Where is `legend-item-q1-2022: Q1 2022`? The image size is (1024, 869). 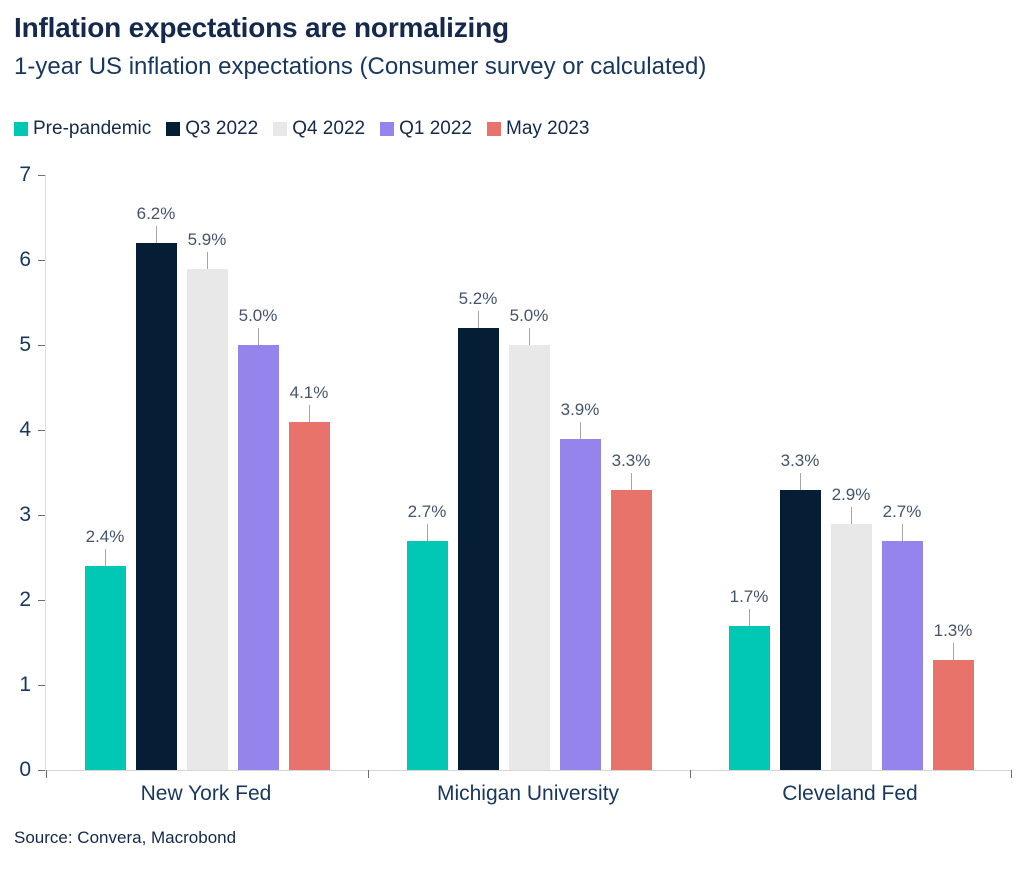
legend-item-q1-2022: Q1 2022 is located at coordinates (426, 129).